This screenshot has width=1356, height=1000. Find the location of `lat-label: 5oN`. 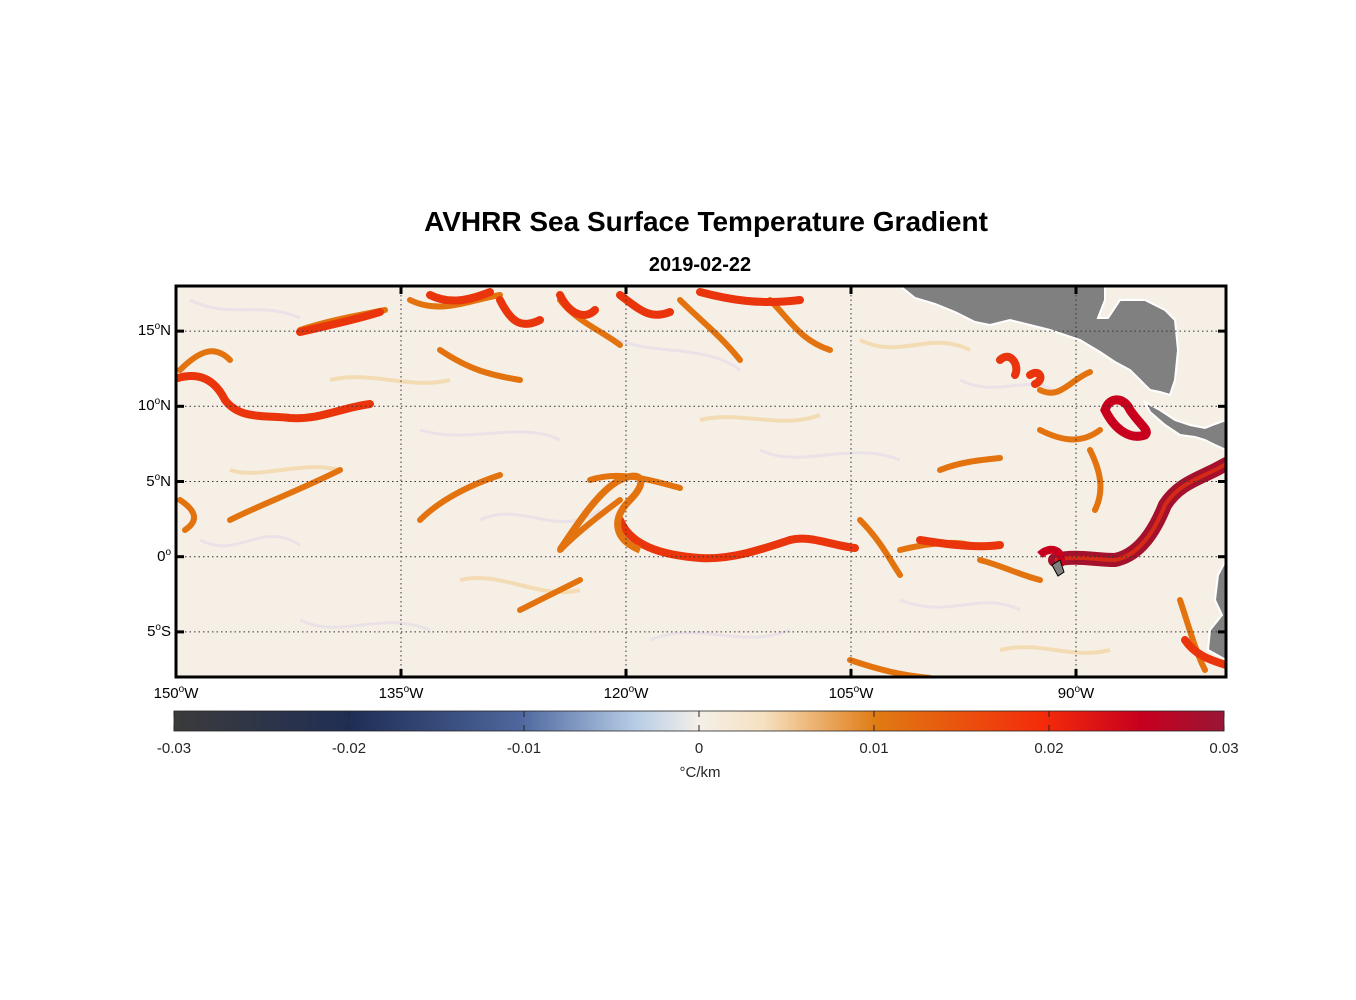

lat-label: 5oN is located at coordinates (158, 480).